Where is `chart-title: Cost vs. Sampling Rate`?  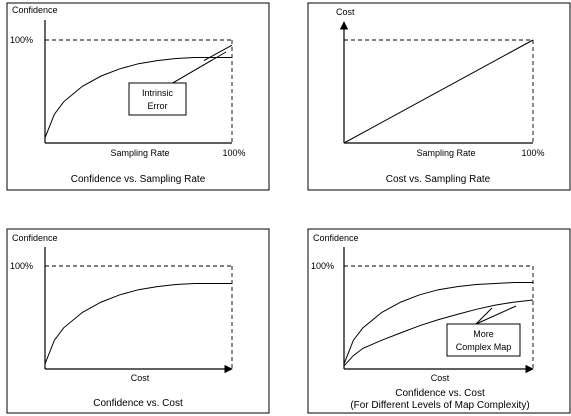 chart-title: Cost vs. Sampling Rate is located at coordinates (438, 179).